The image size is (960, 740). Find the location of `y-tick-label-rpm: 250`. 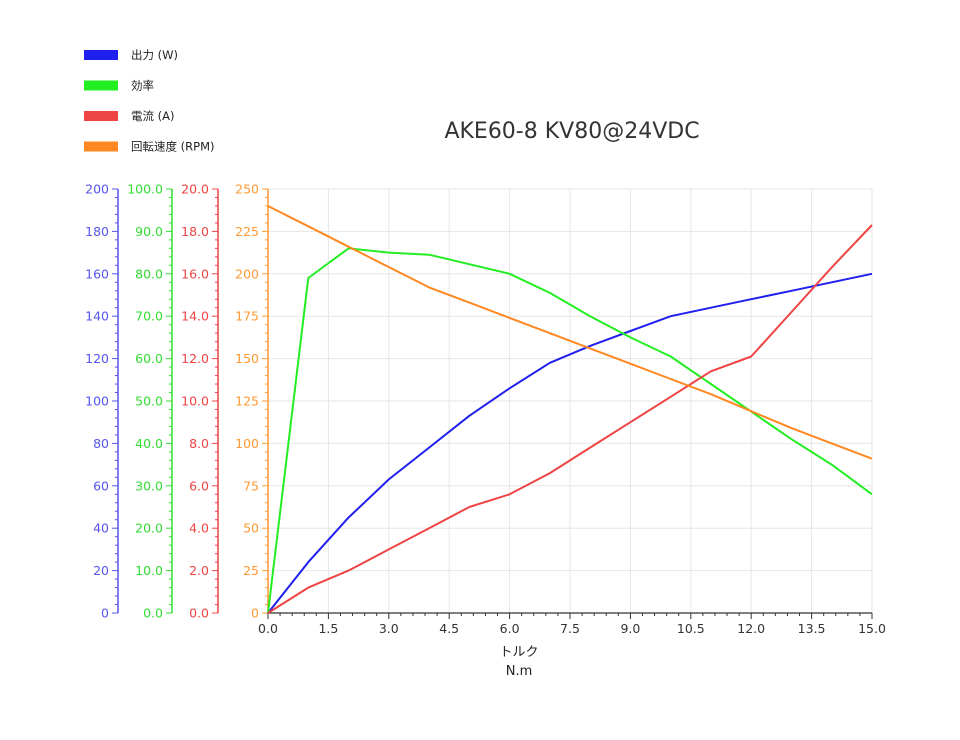

y-tick-label-rpm: 250 is located at coordinates (247, 189).